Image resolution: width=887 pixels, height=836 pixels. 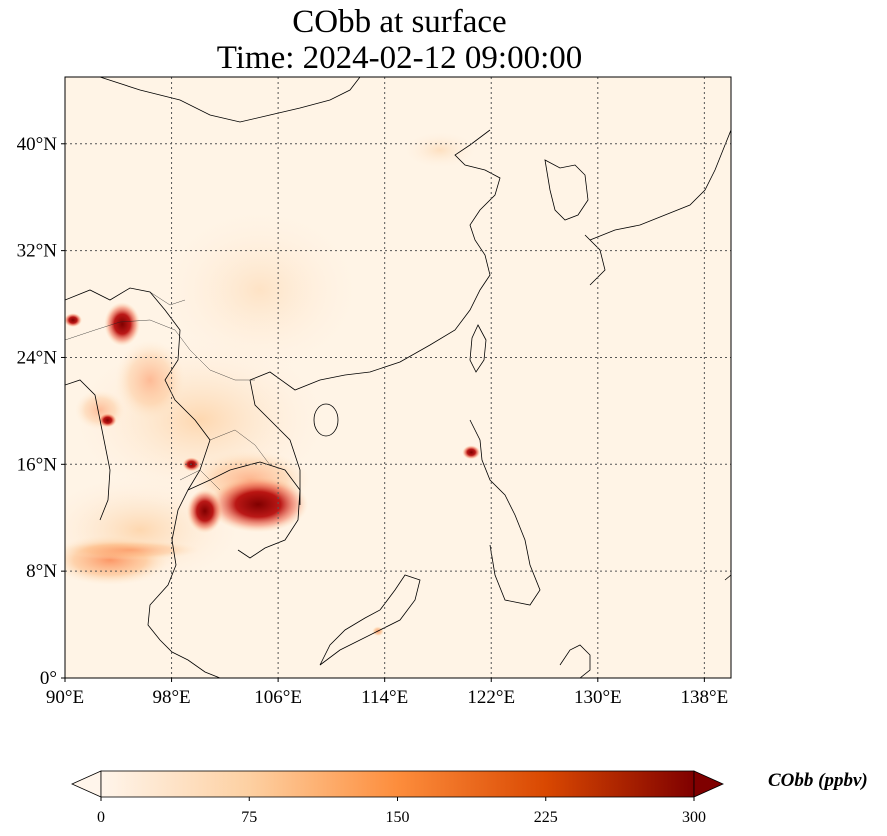 I want to click on lon-tick-label: 138°E, so click(x=705, y=697).